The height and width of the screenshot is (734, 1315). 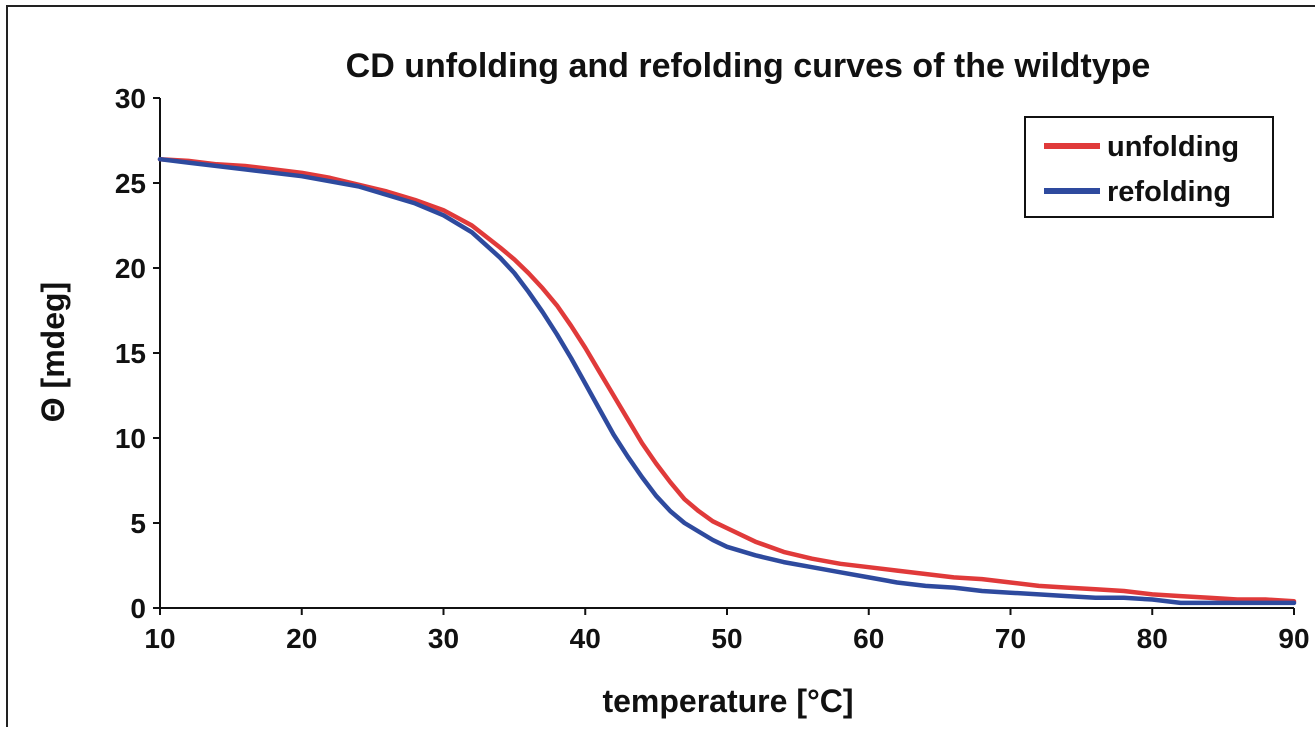 I want to click on y-tick-label: 25, so click(x=130, y=183).